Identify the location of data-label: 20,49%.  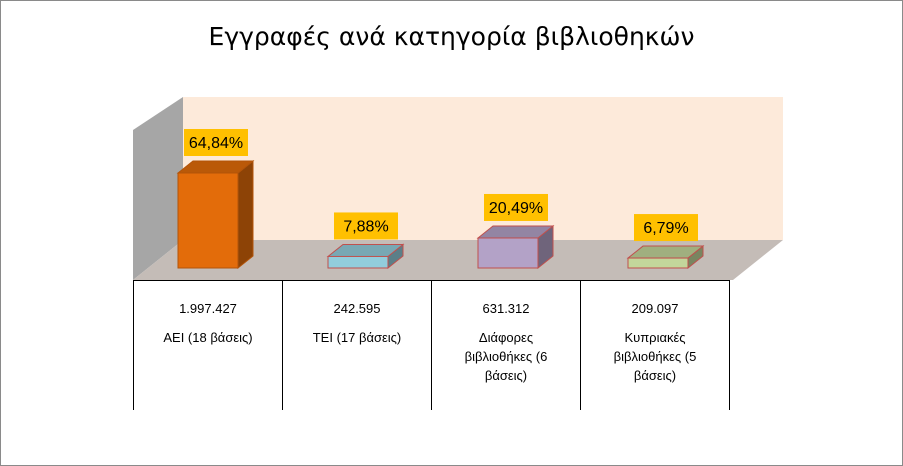
(516, 208).